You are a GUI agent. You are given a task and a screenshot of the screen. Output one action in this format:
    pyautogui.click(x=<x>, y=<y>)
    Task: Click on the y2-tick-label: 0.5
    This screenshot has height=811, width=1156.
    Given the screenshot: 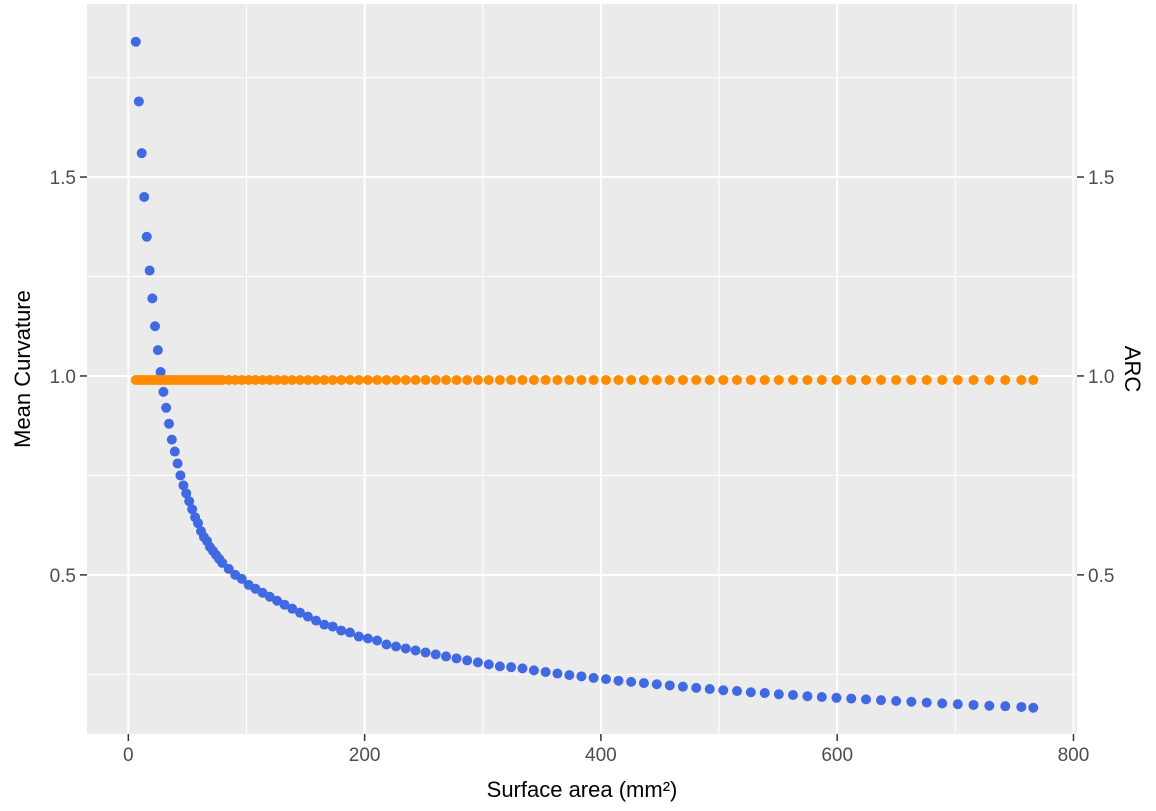 What is the action you would take?
    pyautogui.click(x=1101, y=576)
    